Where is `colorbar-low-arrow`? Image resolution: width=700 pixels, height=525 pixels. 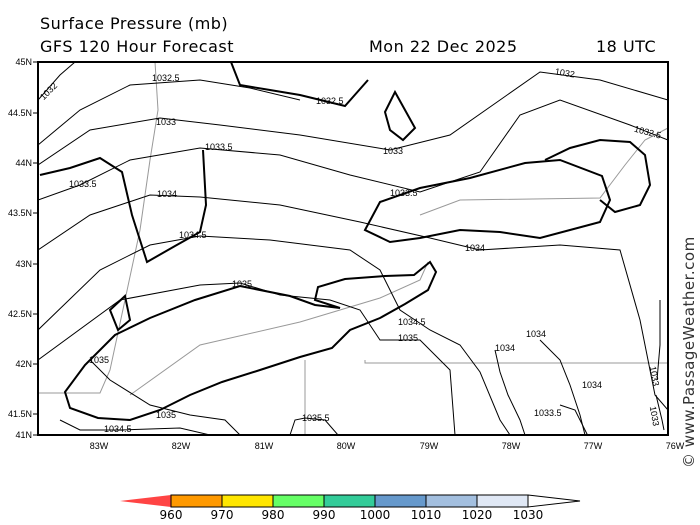
colorbar-low-arrow is located at coordinates (145, 501).